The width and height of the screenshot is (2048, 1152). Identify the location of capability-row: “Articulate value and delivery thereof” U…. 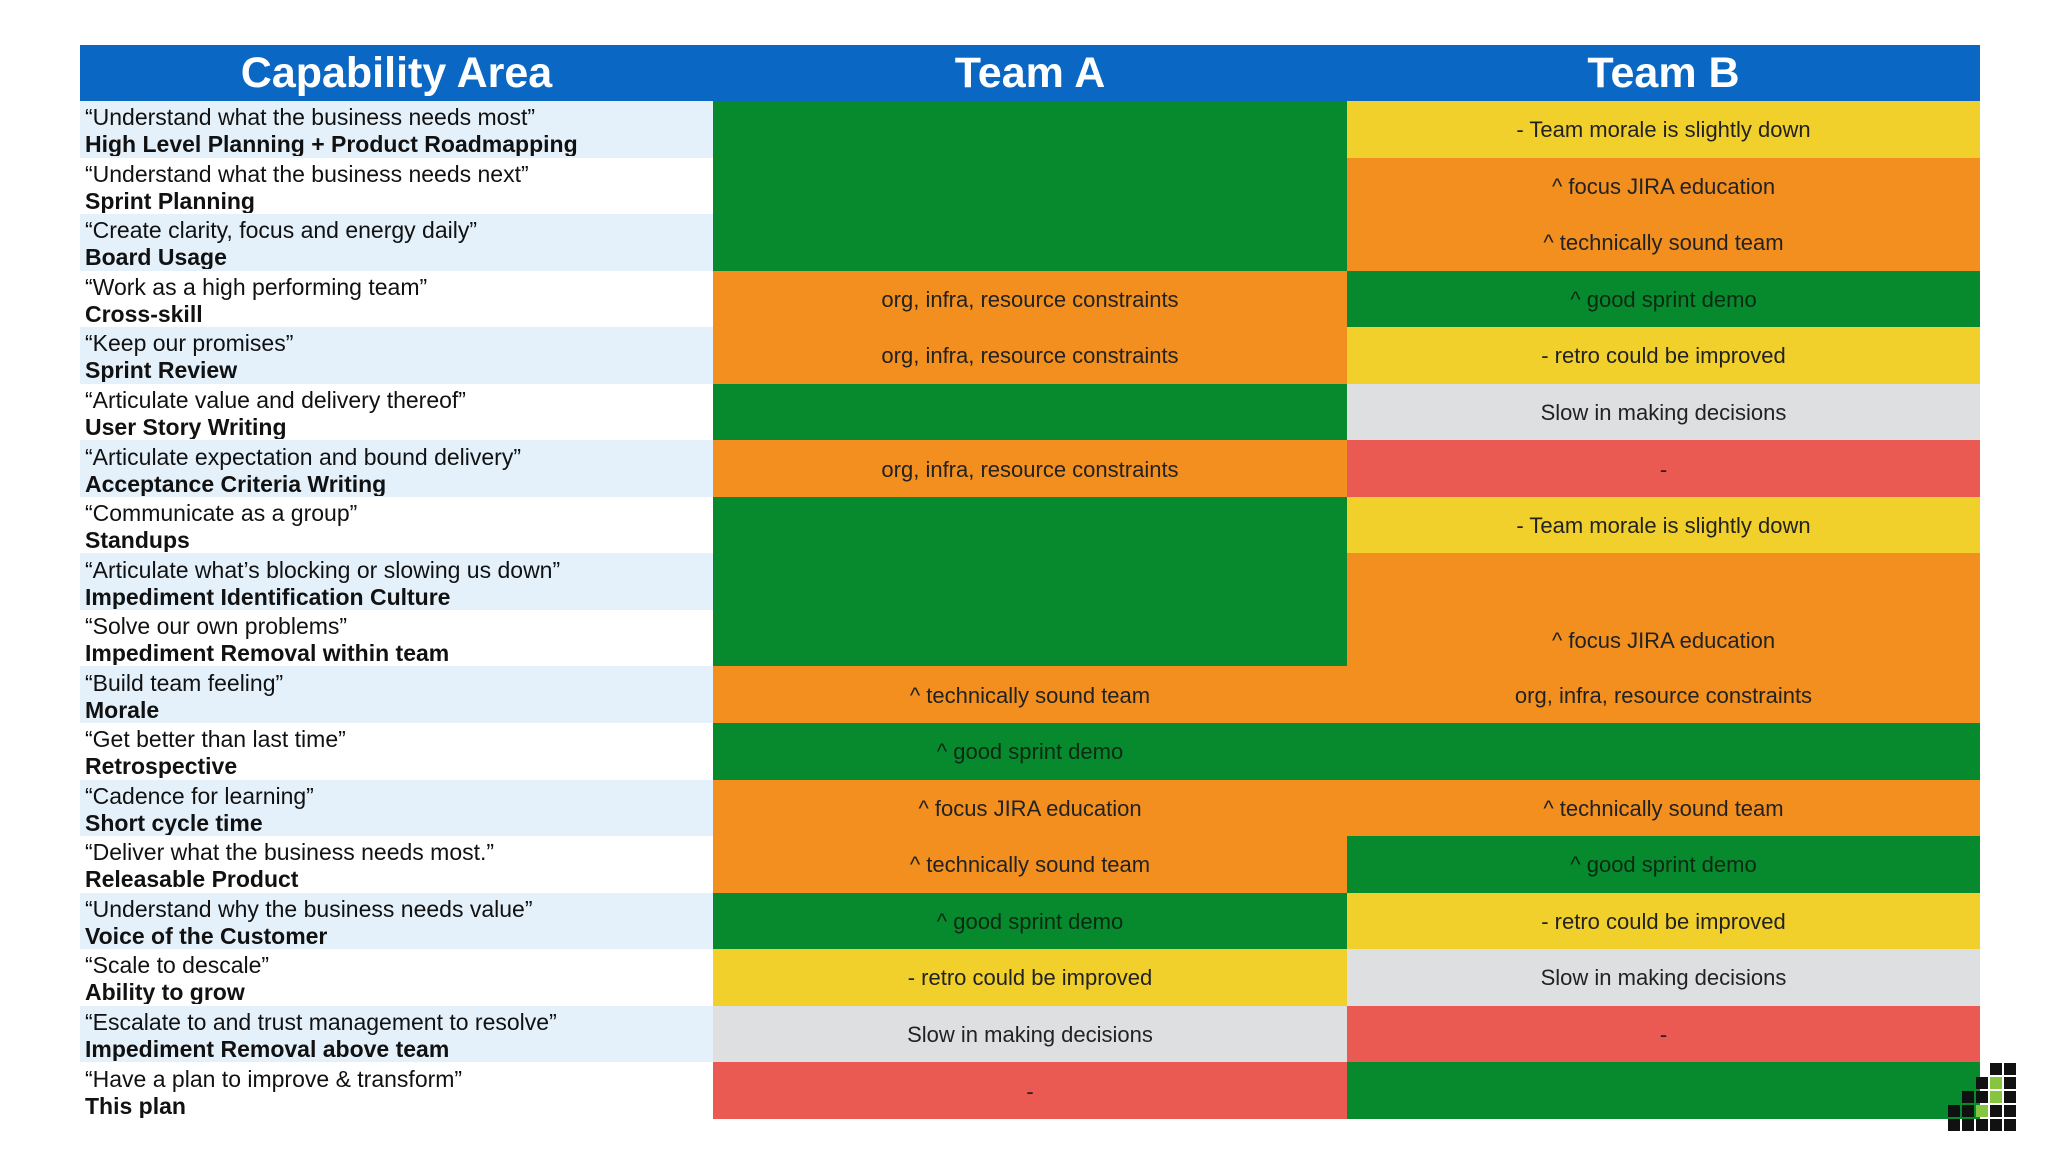
(396, 412).